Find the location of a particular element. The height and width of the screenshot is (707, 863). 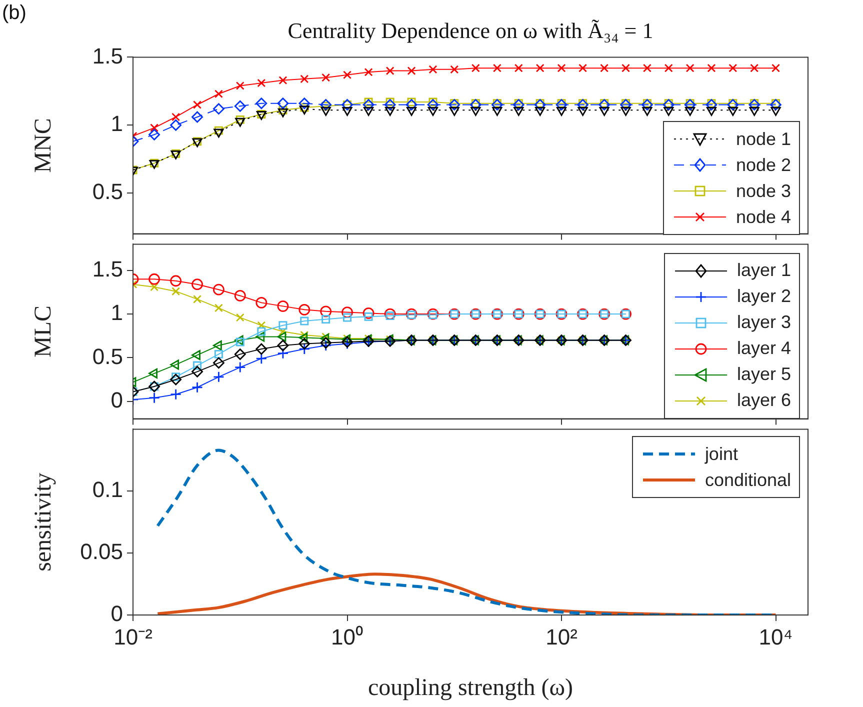

legend-label: layer 3 is located at coordinates (763, 322).